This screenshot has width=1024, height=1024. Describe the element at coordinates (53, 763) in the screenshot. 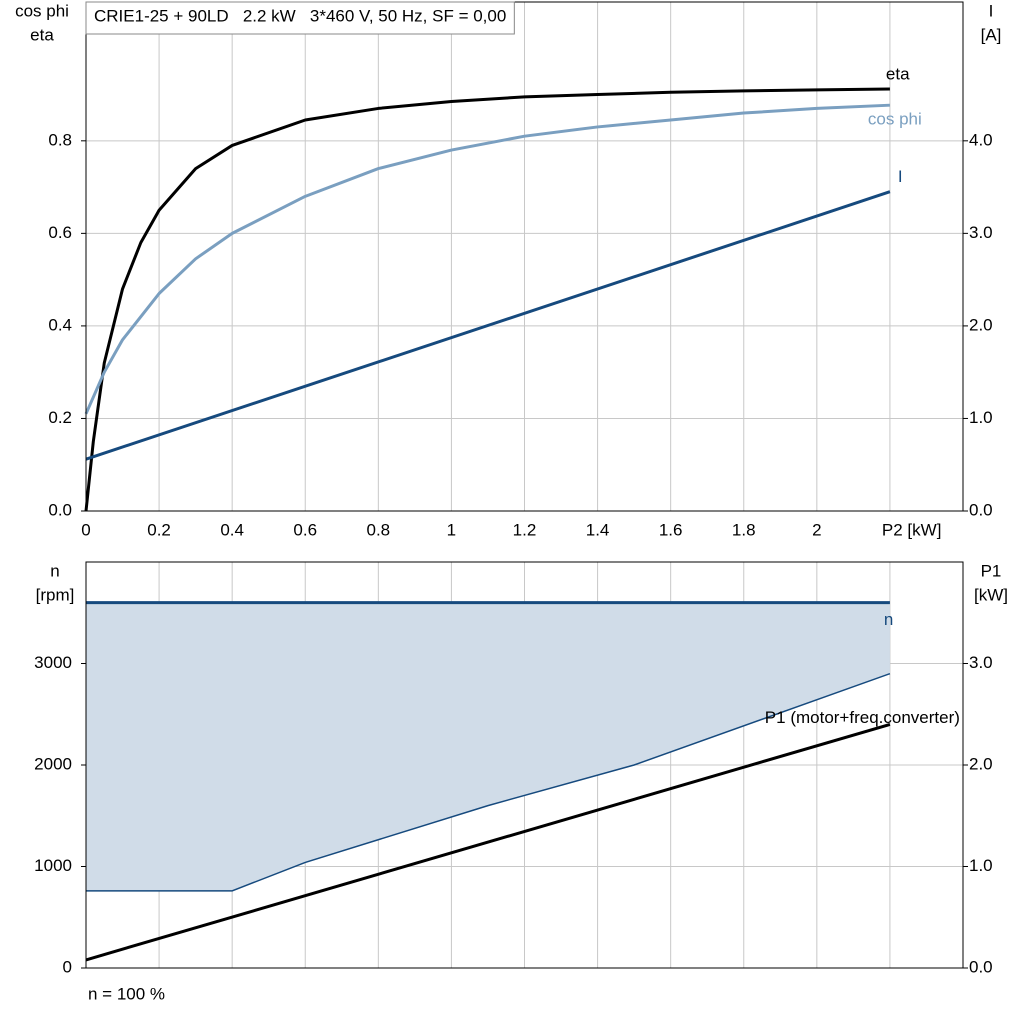

I see `y-tick-label: 2000` at that location.